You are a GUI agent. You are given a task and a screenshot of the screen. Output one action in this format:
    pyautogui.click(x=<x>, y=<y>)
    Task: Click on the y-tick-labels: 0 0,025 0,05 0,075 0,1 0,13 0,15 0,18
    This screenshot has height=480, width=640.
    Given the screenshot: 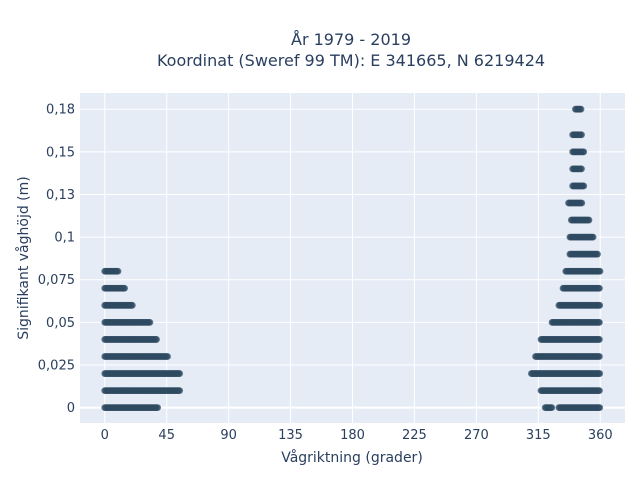 What is the action you would take?
    pyautogui.click(x=56, y=259)
    